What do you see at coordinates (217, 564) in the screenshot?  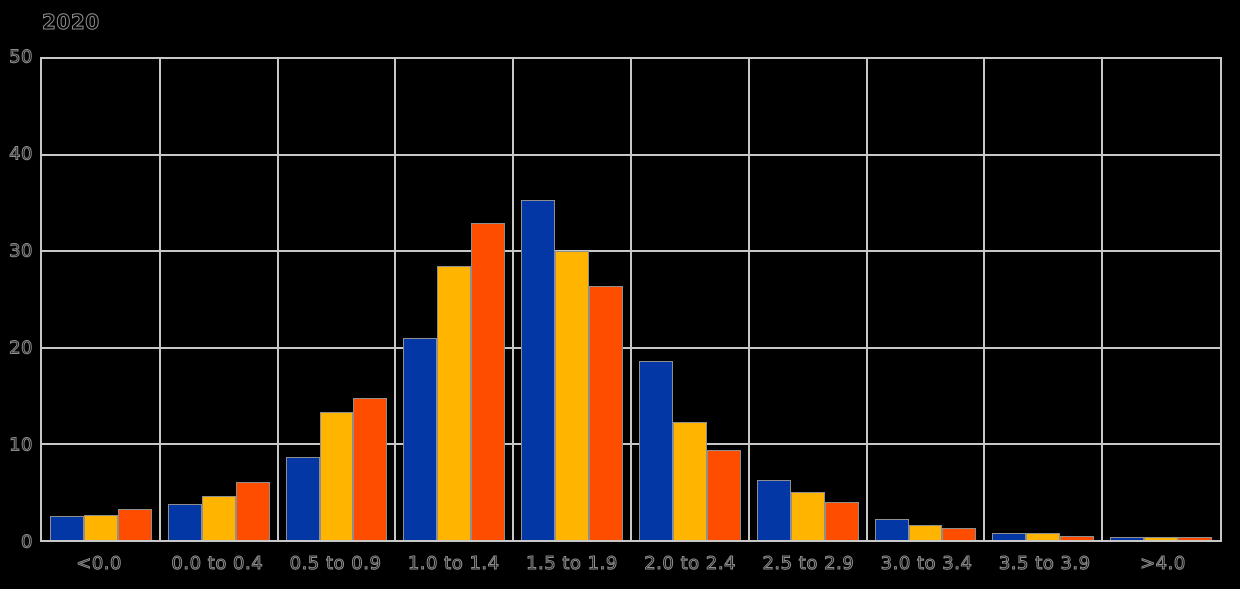 I see `x-tick-label: 0.0 to 0.4` at bounding box center [217, 564].